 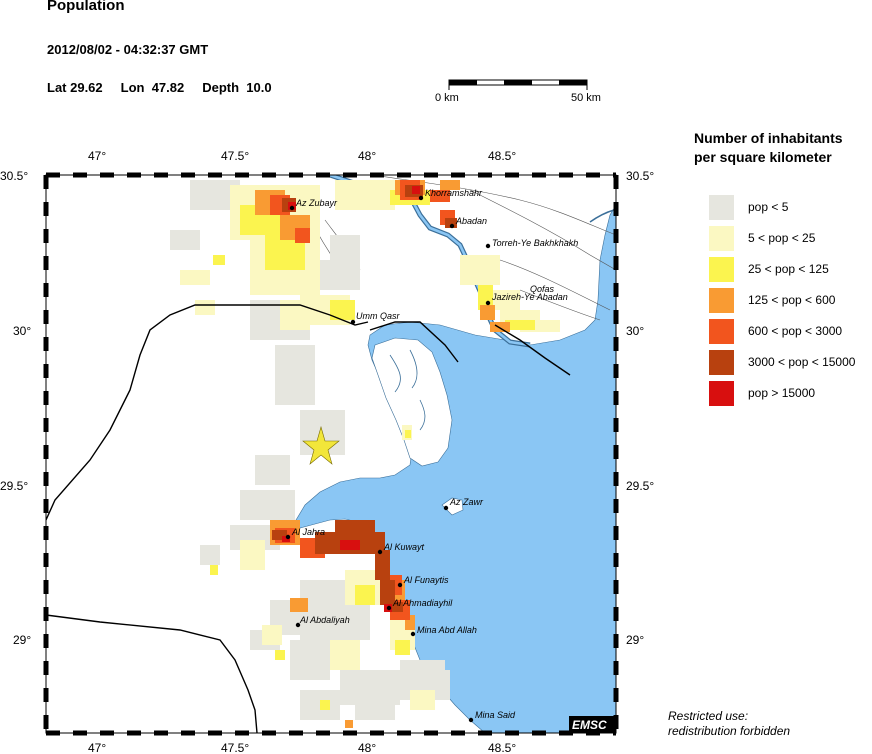 What do you see at coordinates (22, 640) in the screenshot?
I see `left-tick-label: 29°` at bounding box center [22, 640].